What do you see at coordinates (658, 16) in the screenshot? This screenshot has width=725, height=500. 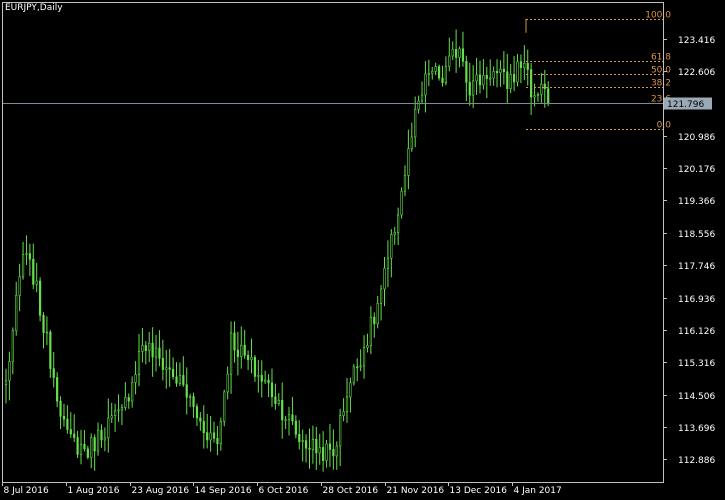 I see `fib-level-label: 100.0` at bounding box center [658, 16].